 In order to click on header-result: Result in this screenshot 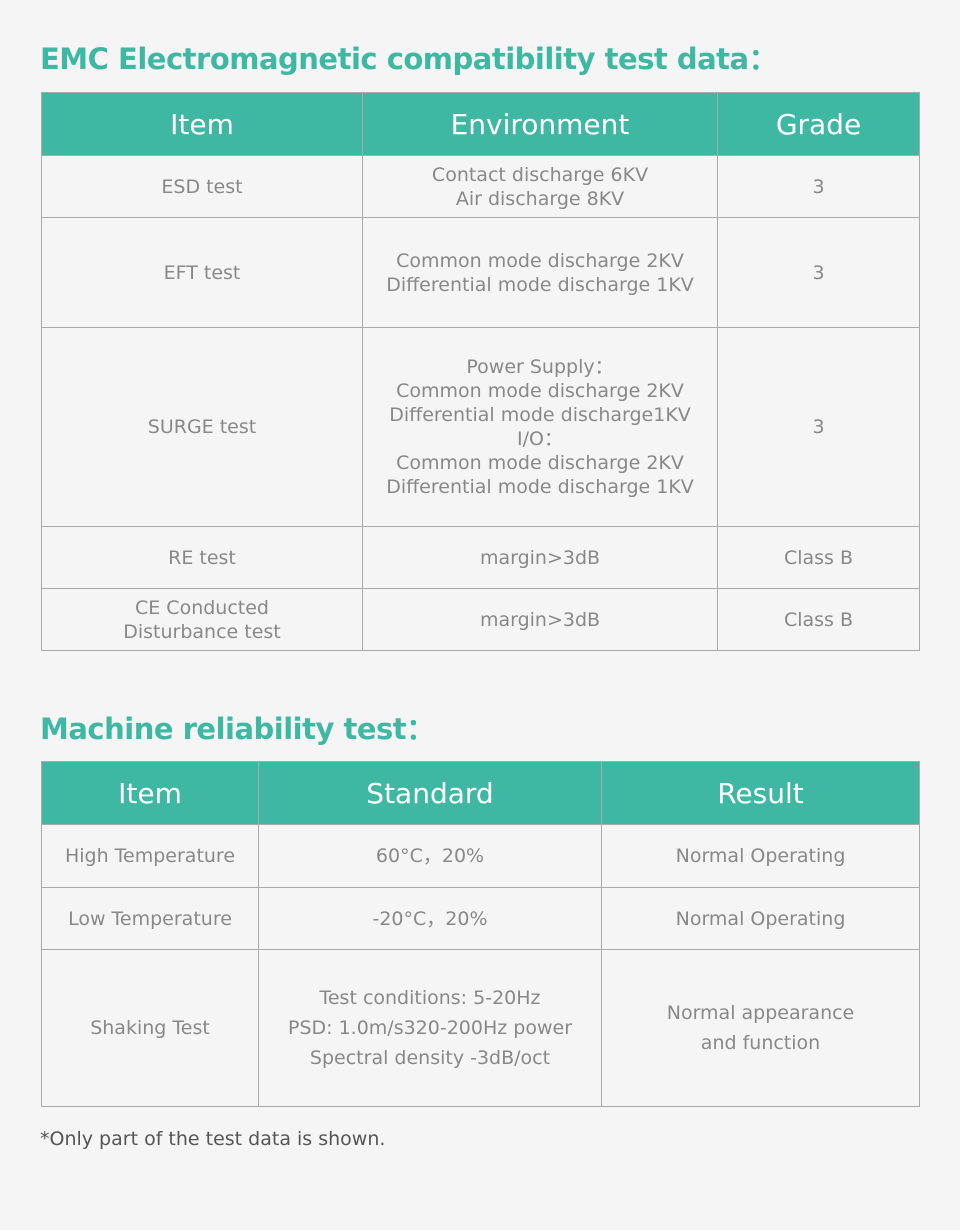, I will do `click(760, 793)`.